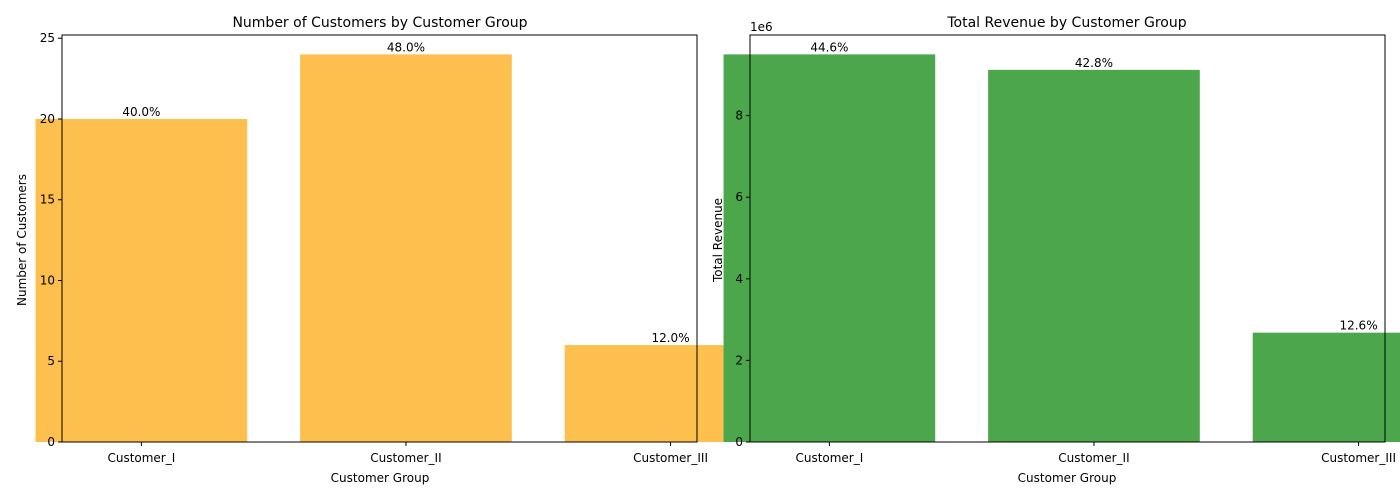 This screenshot has height=500, width=1400. I want to click on y-tick-label: 5, so click(51, 361).